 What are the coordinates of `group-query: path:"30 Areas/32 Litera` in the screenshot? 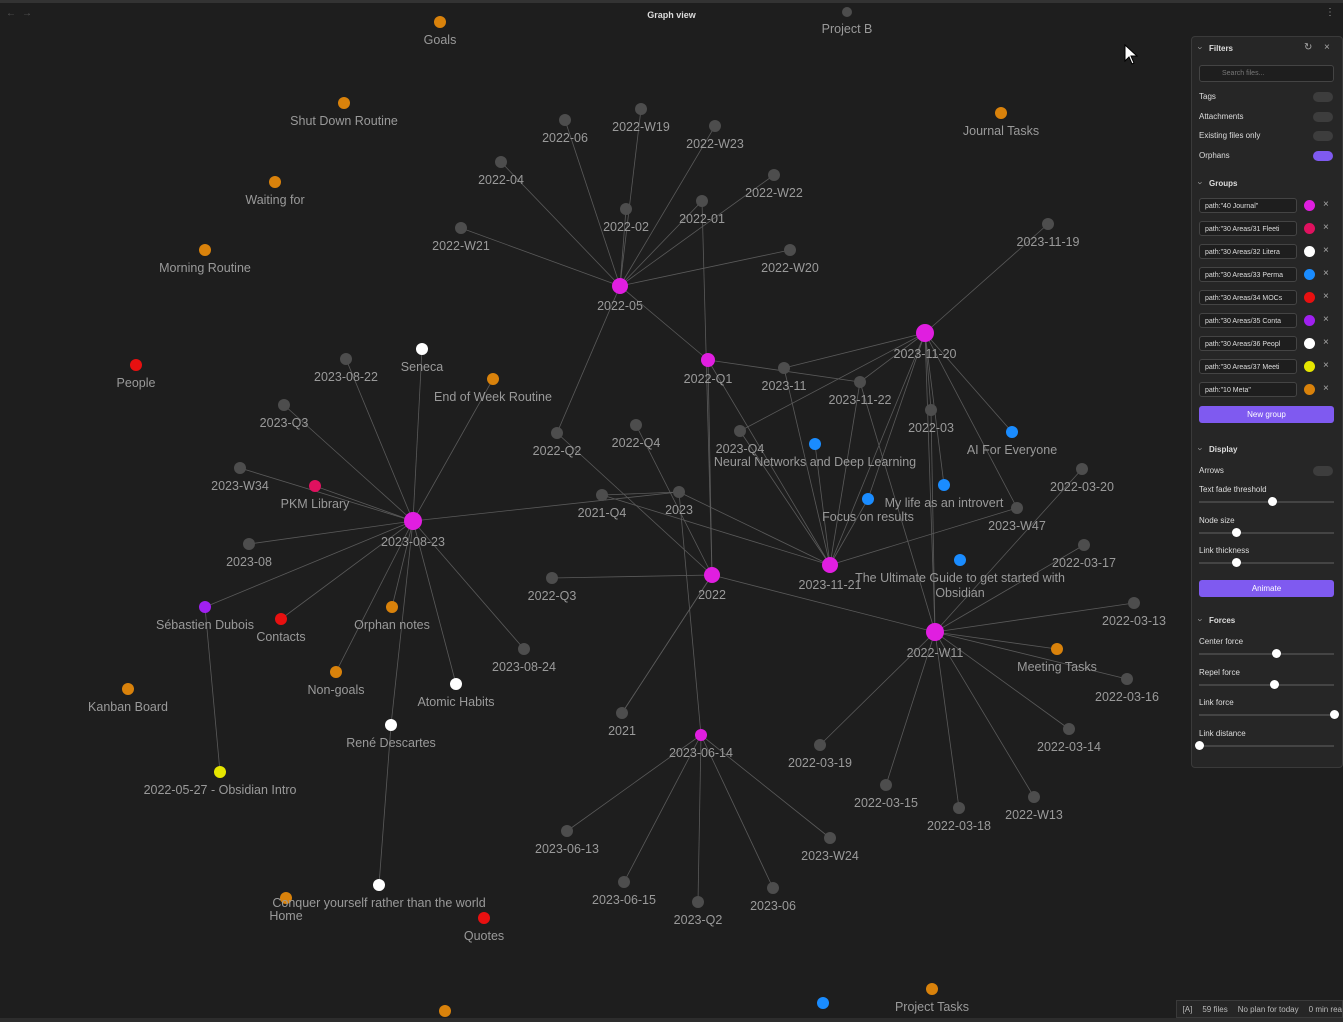 It's located at (1248, 251).